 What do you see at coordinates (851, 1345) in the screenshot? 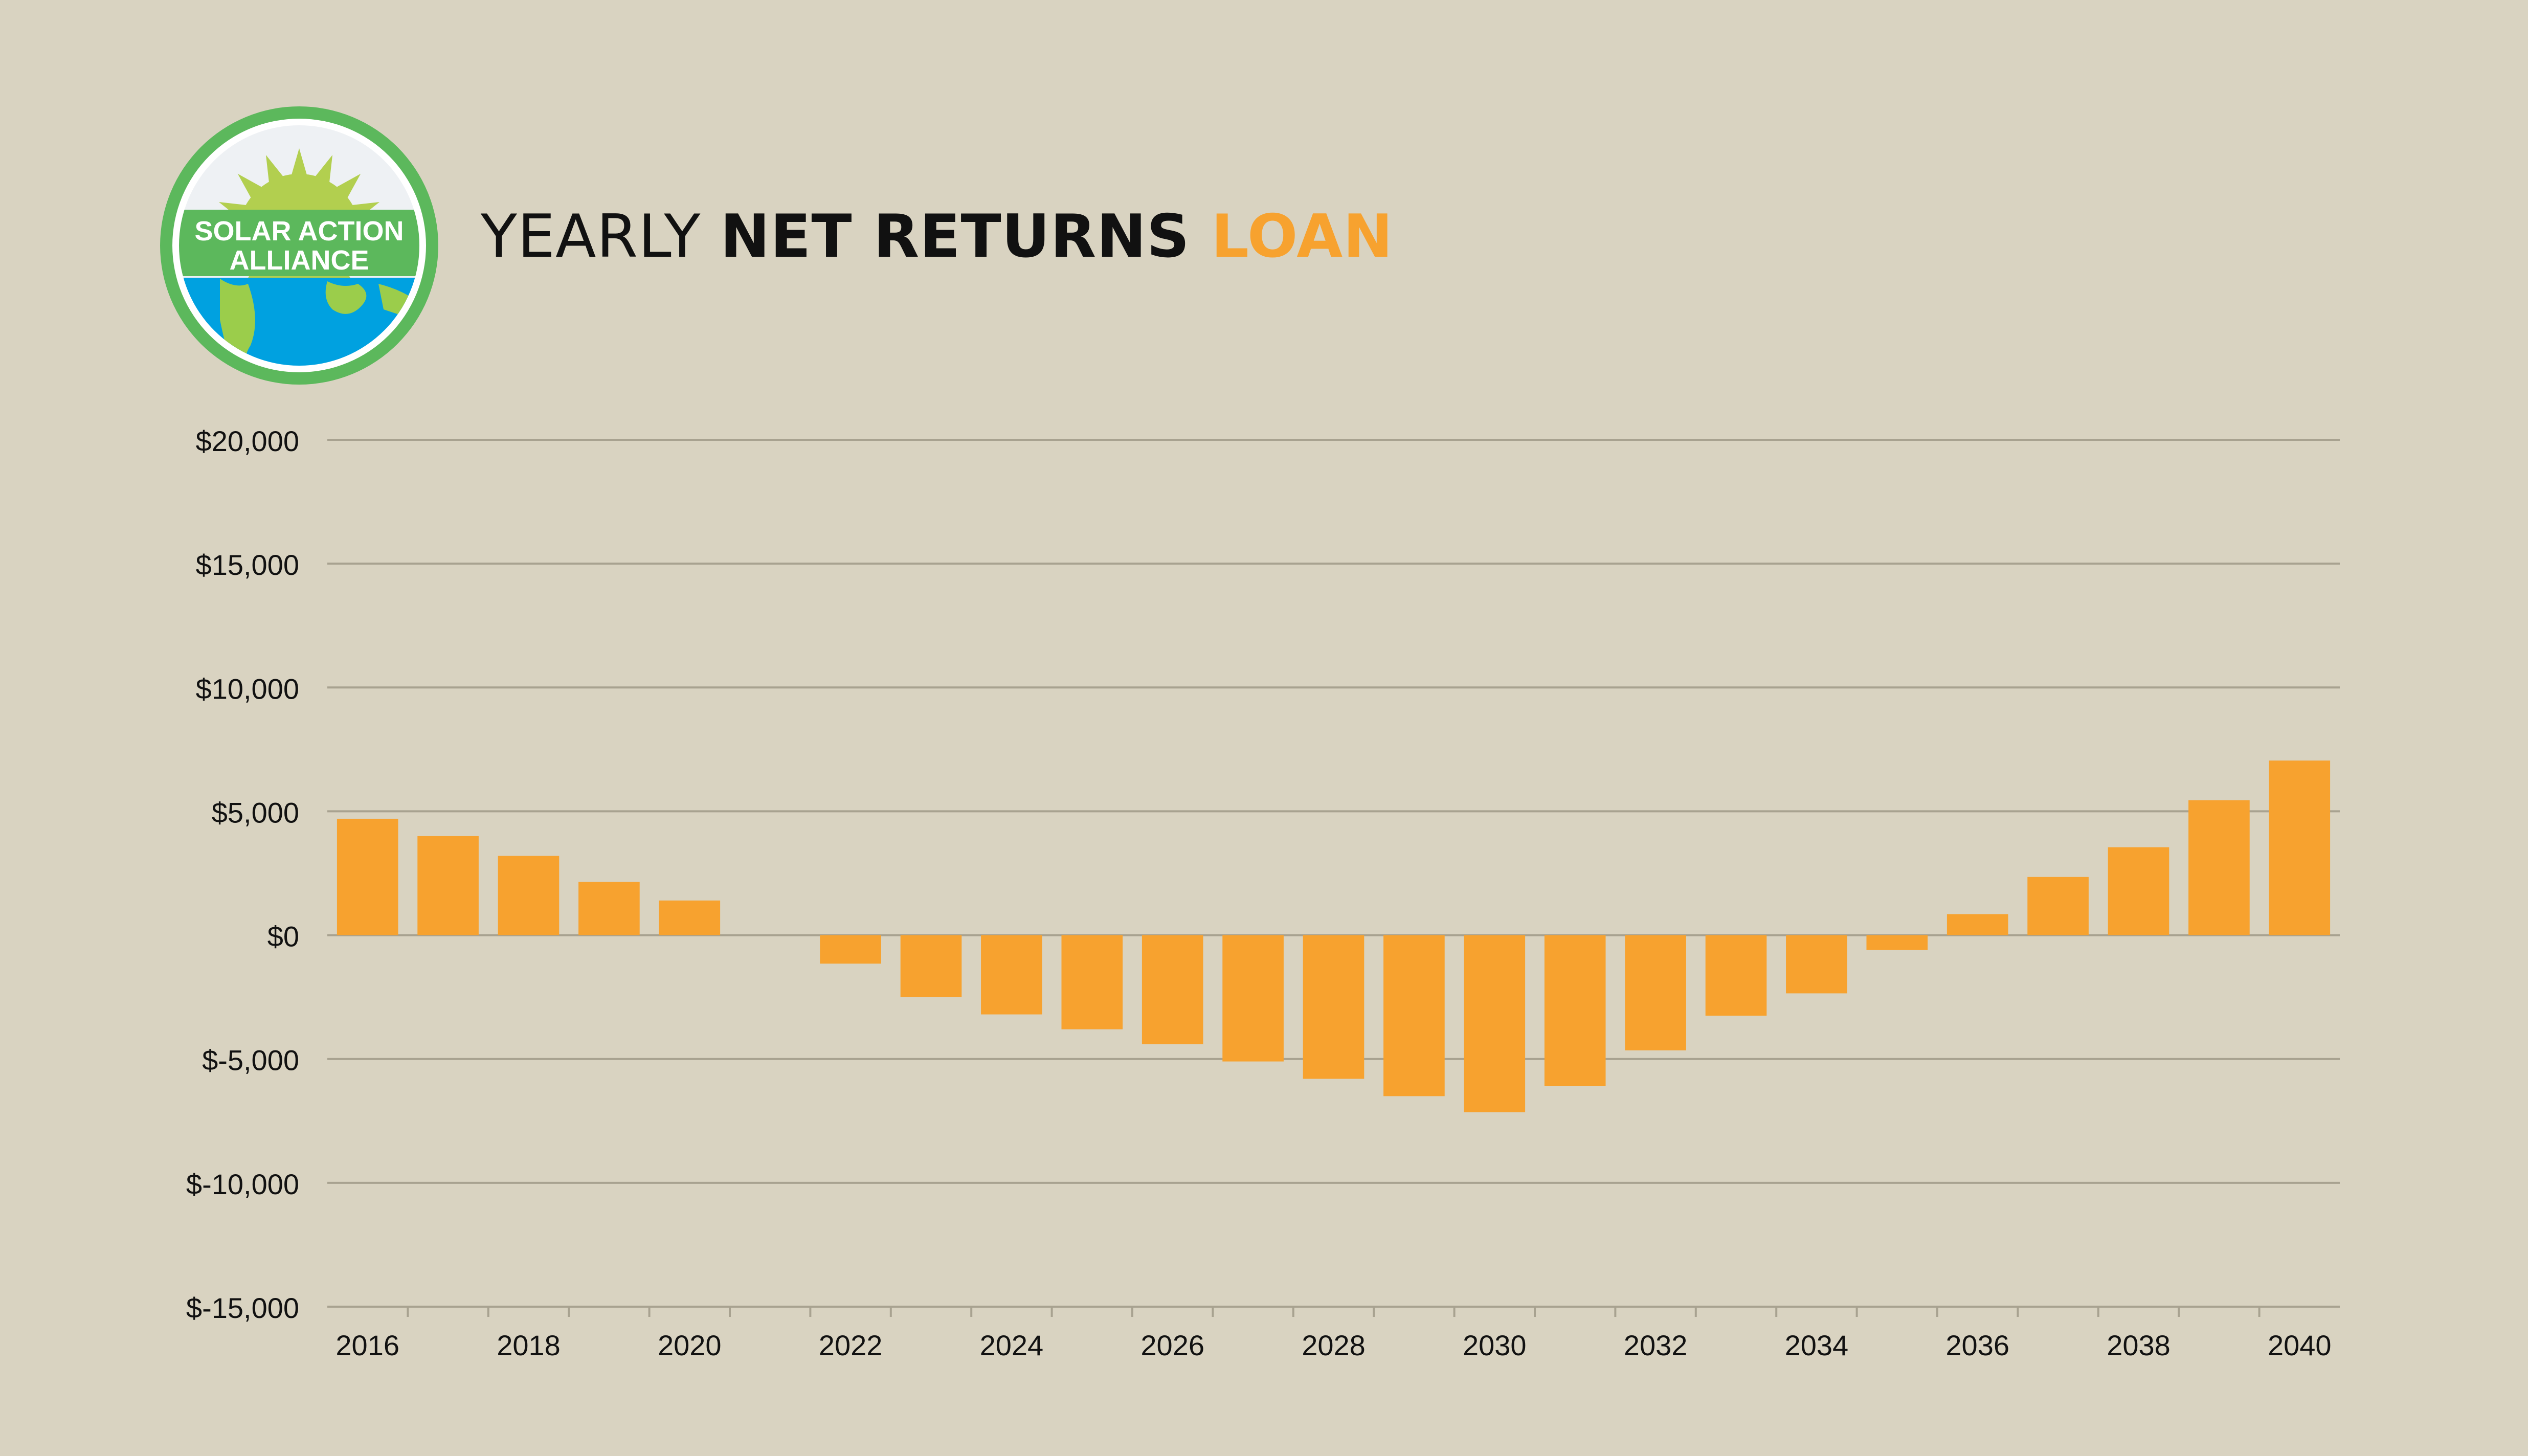
I see `x-tick-label: 2022` at bounding box center [851, 1345].